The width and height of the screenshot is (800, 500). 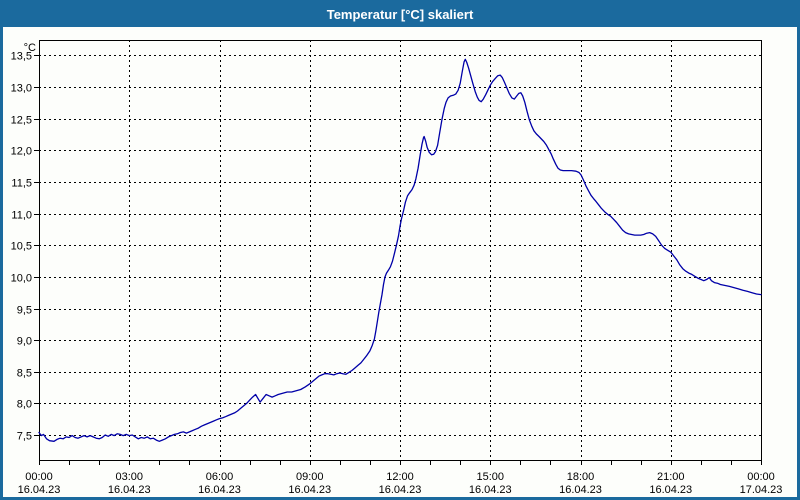 I want to click on x-tick-time-label: 15:00, so click(x=490, y=477).